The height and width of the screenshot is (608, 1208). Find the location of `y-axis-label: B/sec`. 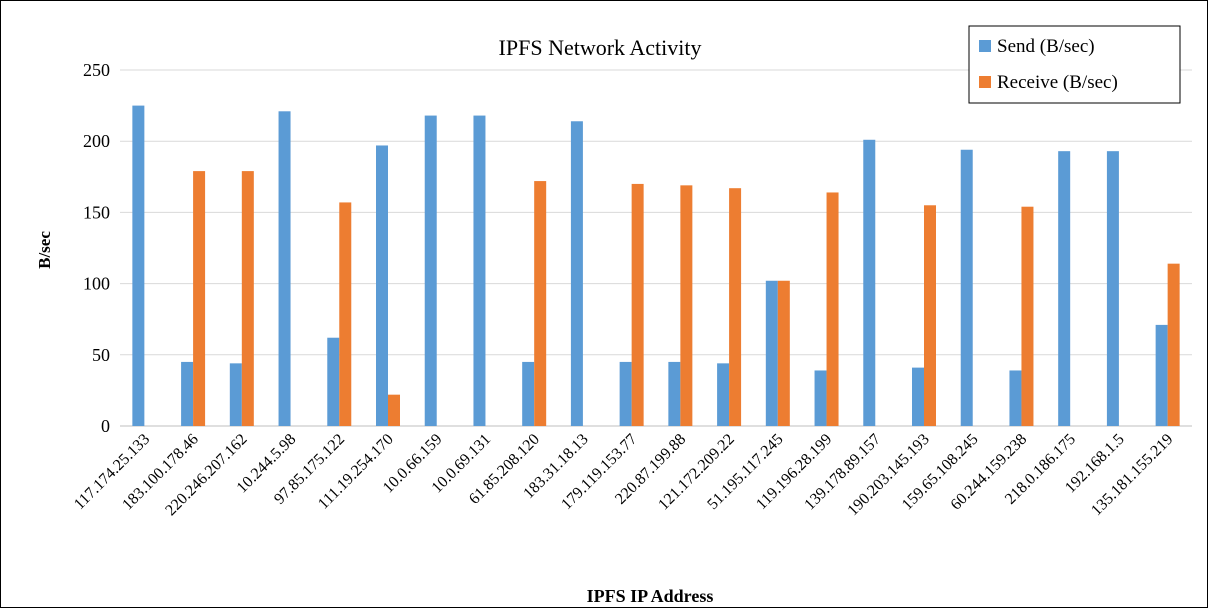

y-axis-label: B/sec is located at coordinates (44, 250).